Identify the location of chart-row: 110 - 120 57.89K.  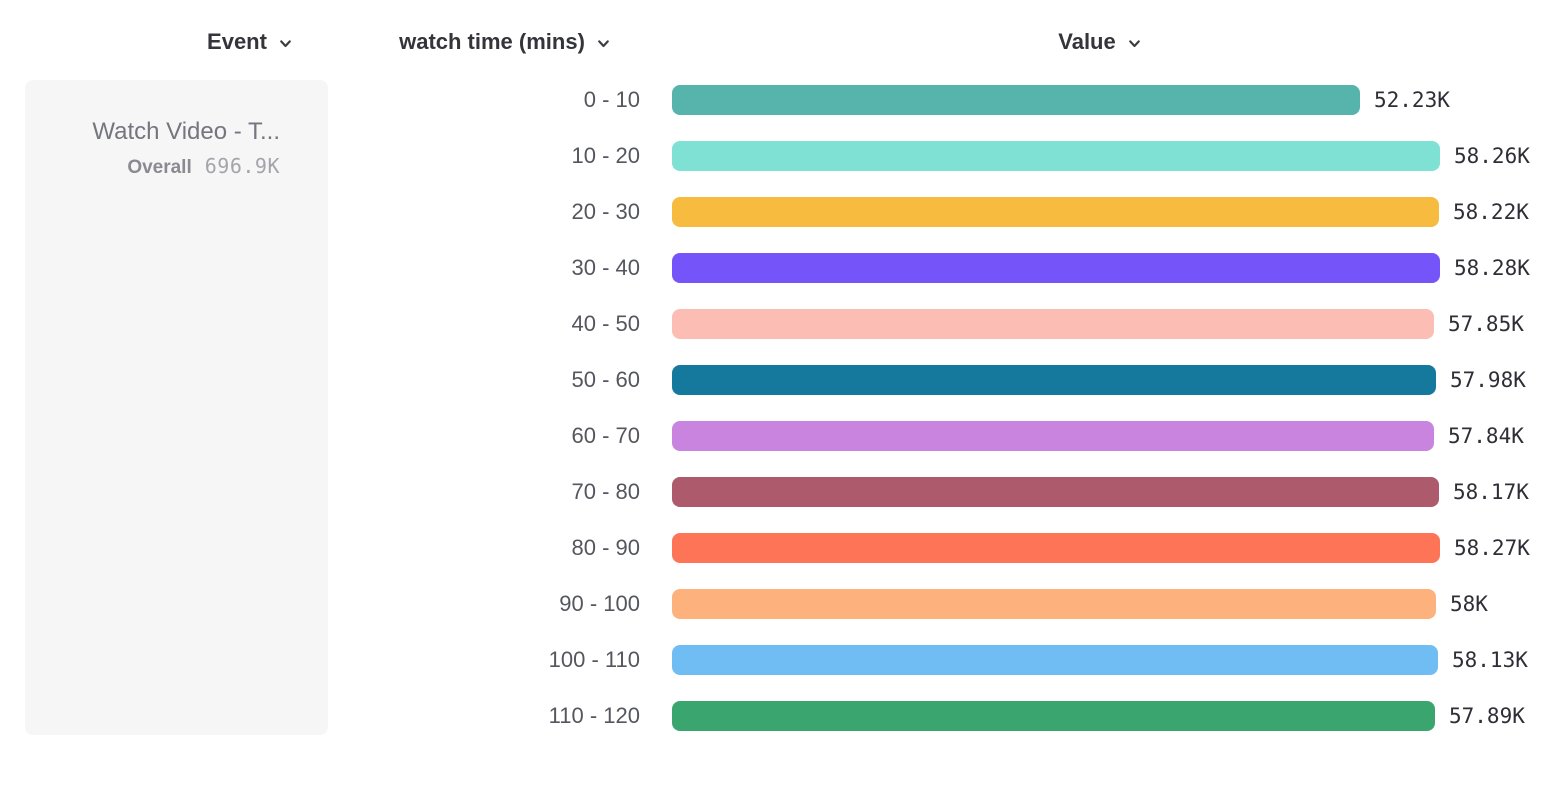
(784, 716).